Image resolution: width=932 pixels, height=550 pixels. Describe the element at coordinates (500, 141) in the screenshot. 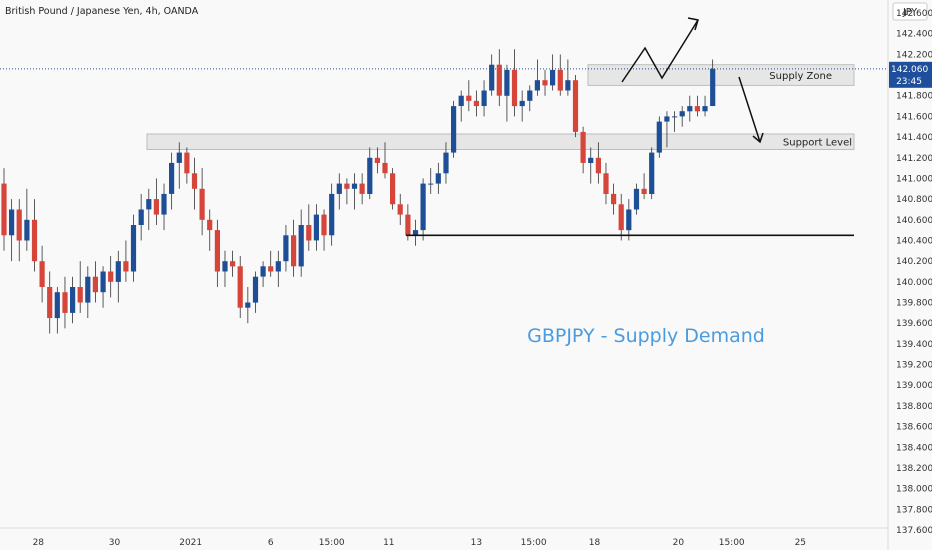

I see `support-zone` at that location.